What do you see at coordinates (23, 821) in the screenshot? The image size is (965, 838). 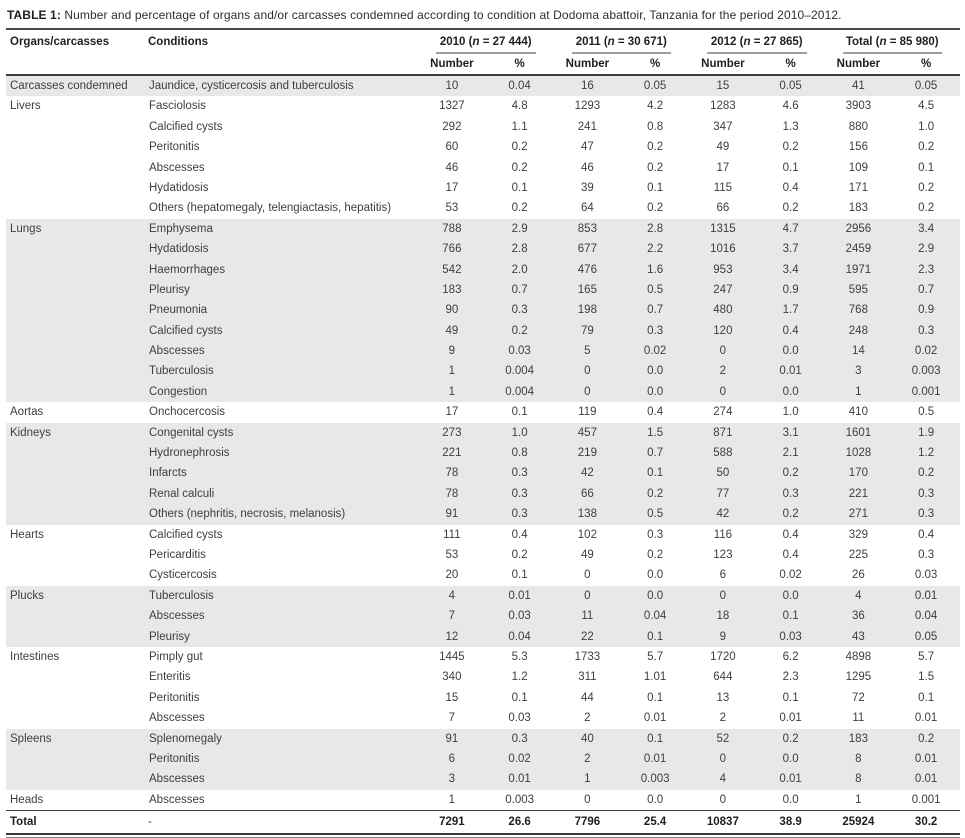 I see `total-label-cell: Total` at bounding box center [23, 821].